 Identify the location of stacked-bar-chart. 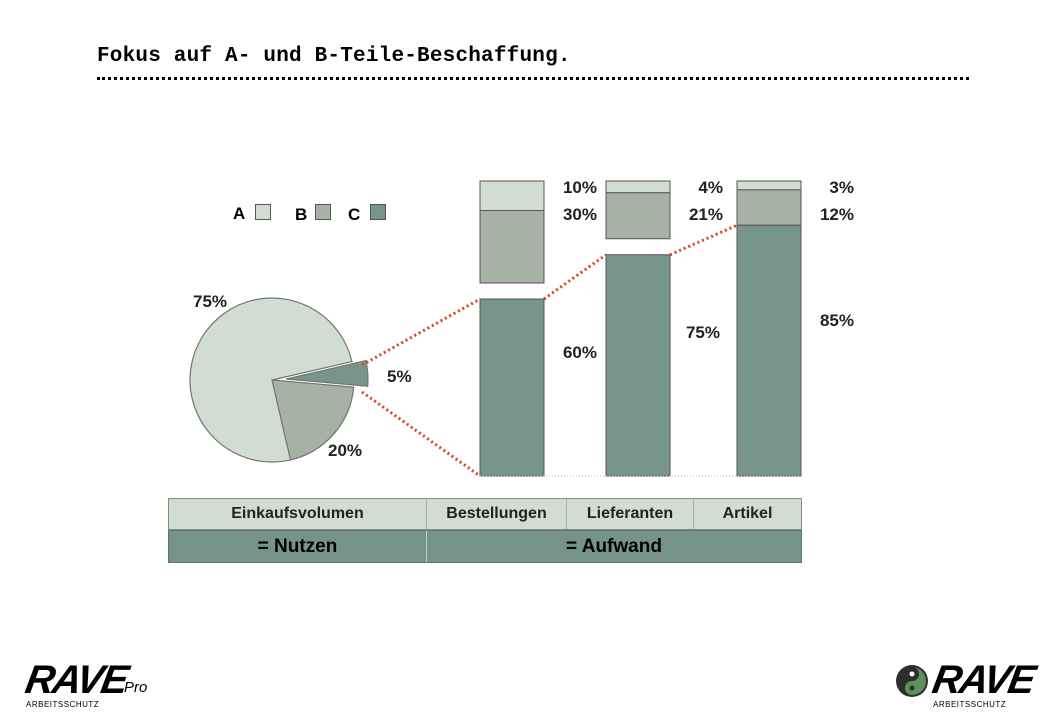
(640, 328).